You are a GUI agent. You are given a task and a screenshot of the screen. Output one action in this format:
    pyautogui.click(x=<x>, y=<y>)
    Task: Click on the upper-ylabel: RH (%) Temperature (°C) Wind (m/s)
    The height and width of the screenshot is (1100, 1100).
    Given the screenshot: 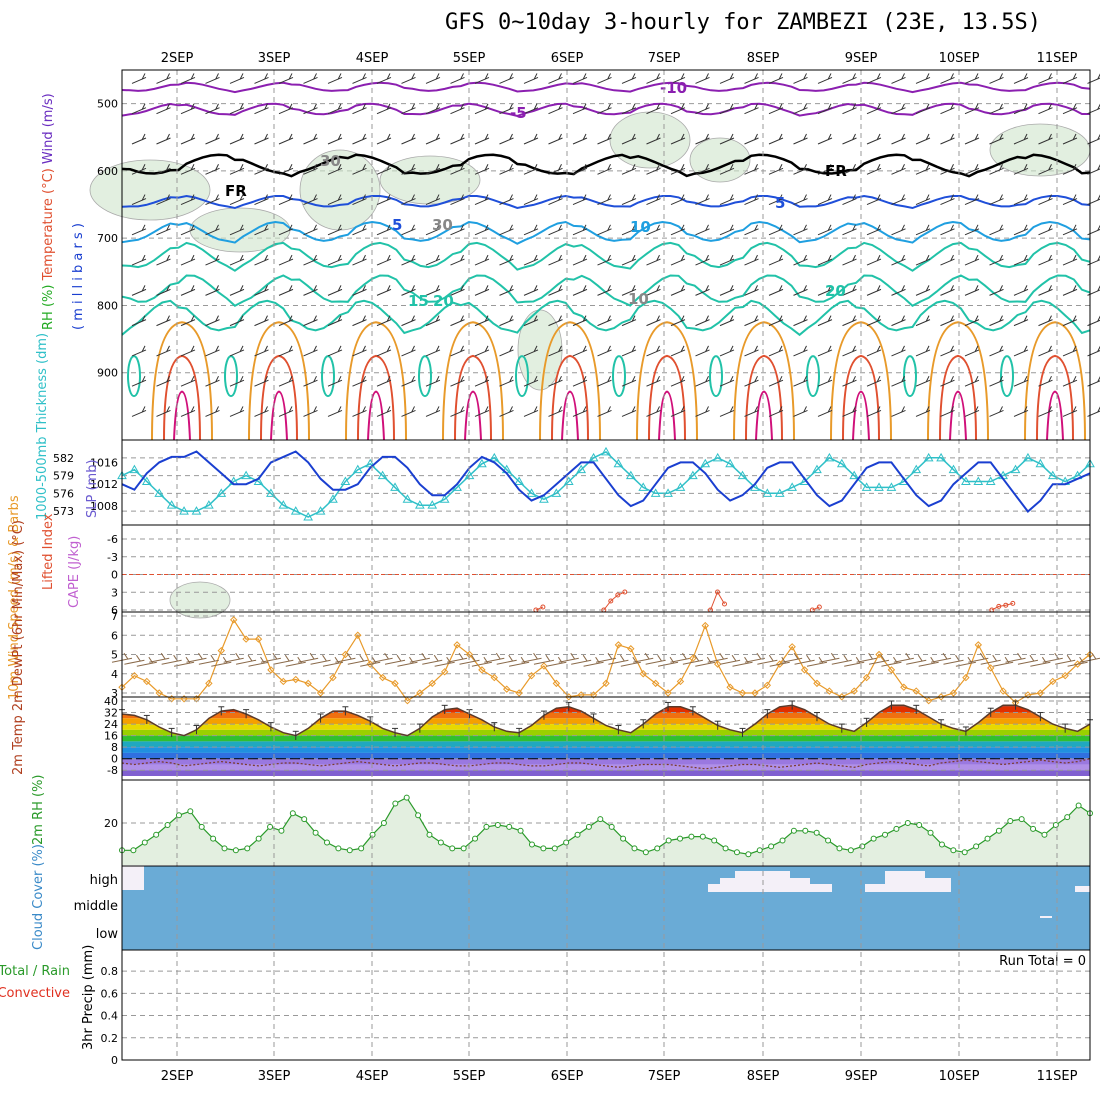 What is the action you would take?
    pyautogui.click(x=48, y=211)
    